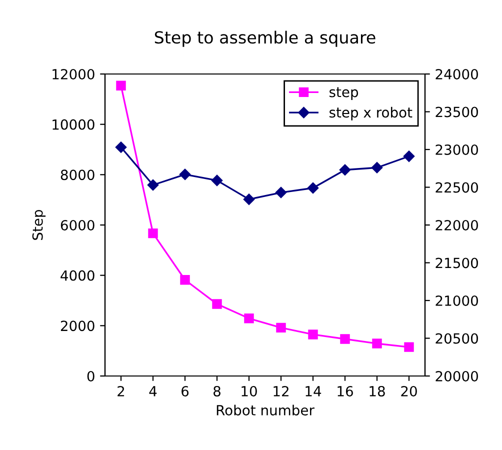 The width and height of the screenshot is (502, 450). Describe the element at coordinates (265, 410) in the screenshot. I see `x-axis-title: Robot number` at that location.